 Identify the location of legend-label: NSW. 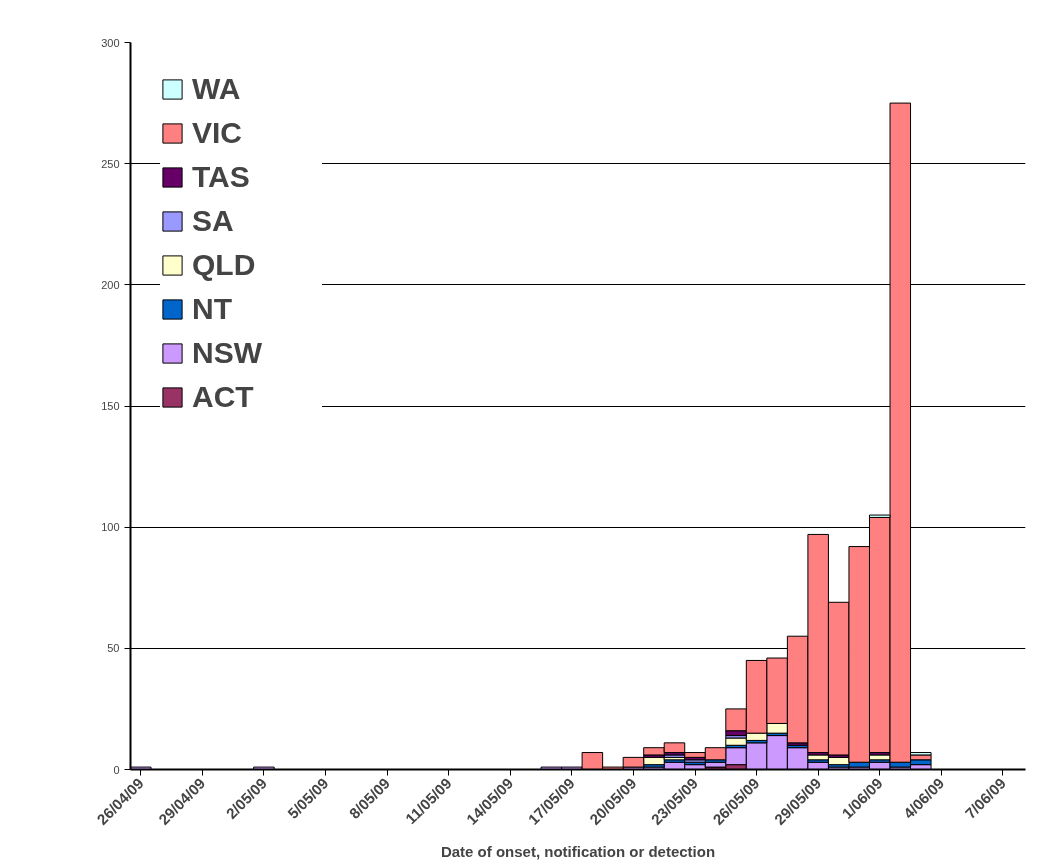
(227, 353).